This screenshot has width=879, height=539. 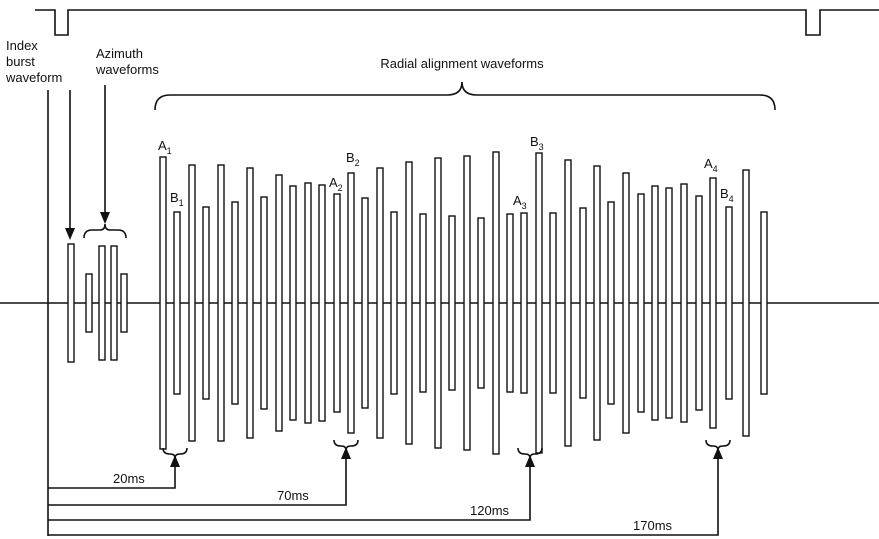 What do you see at coordinates (490, 510) in the screenshot?
I see `timing-label: 120ms` at bounding box center [490, 510].